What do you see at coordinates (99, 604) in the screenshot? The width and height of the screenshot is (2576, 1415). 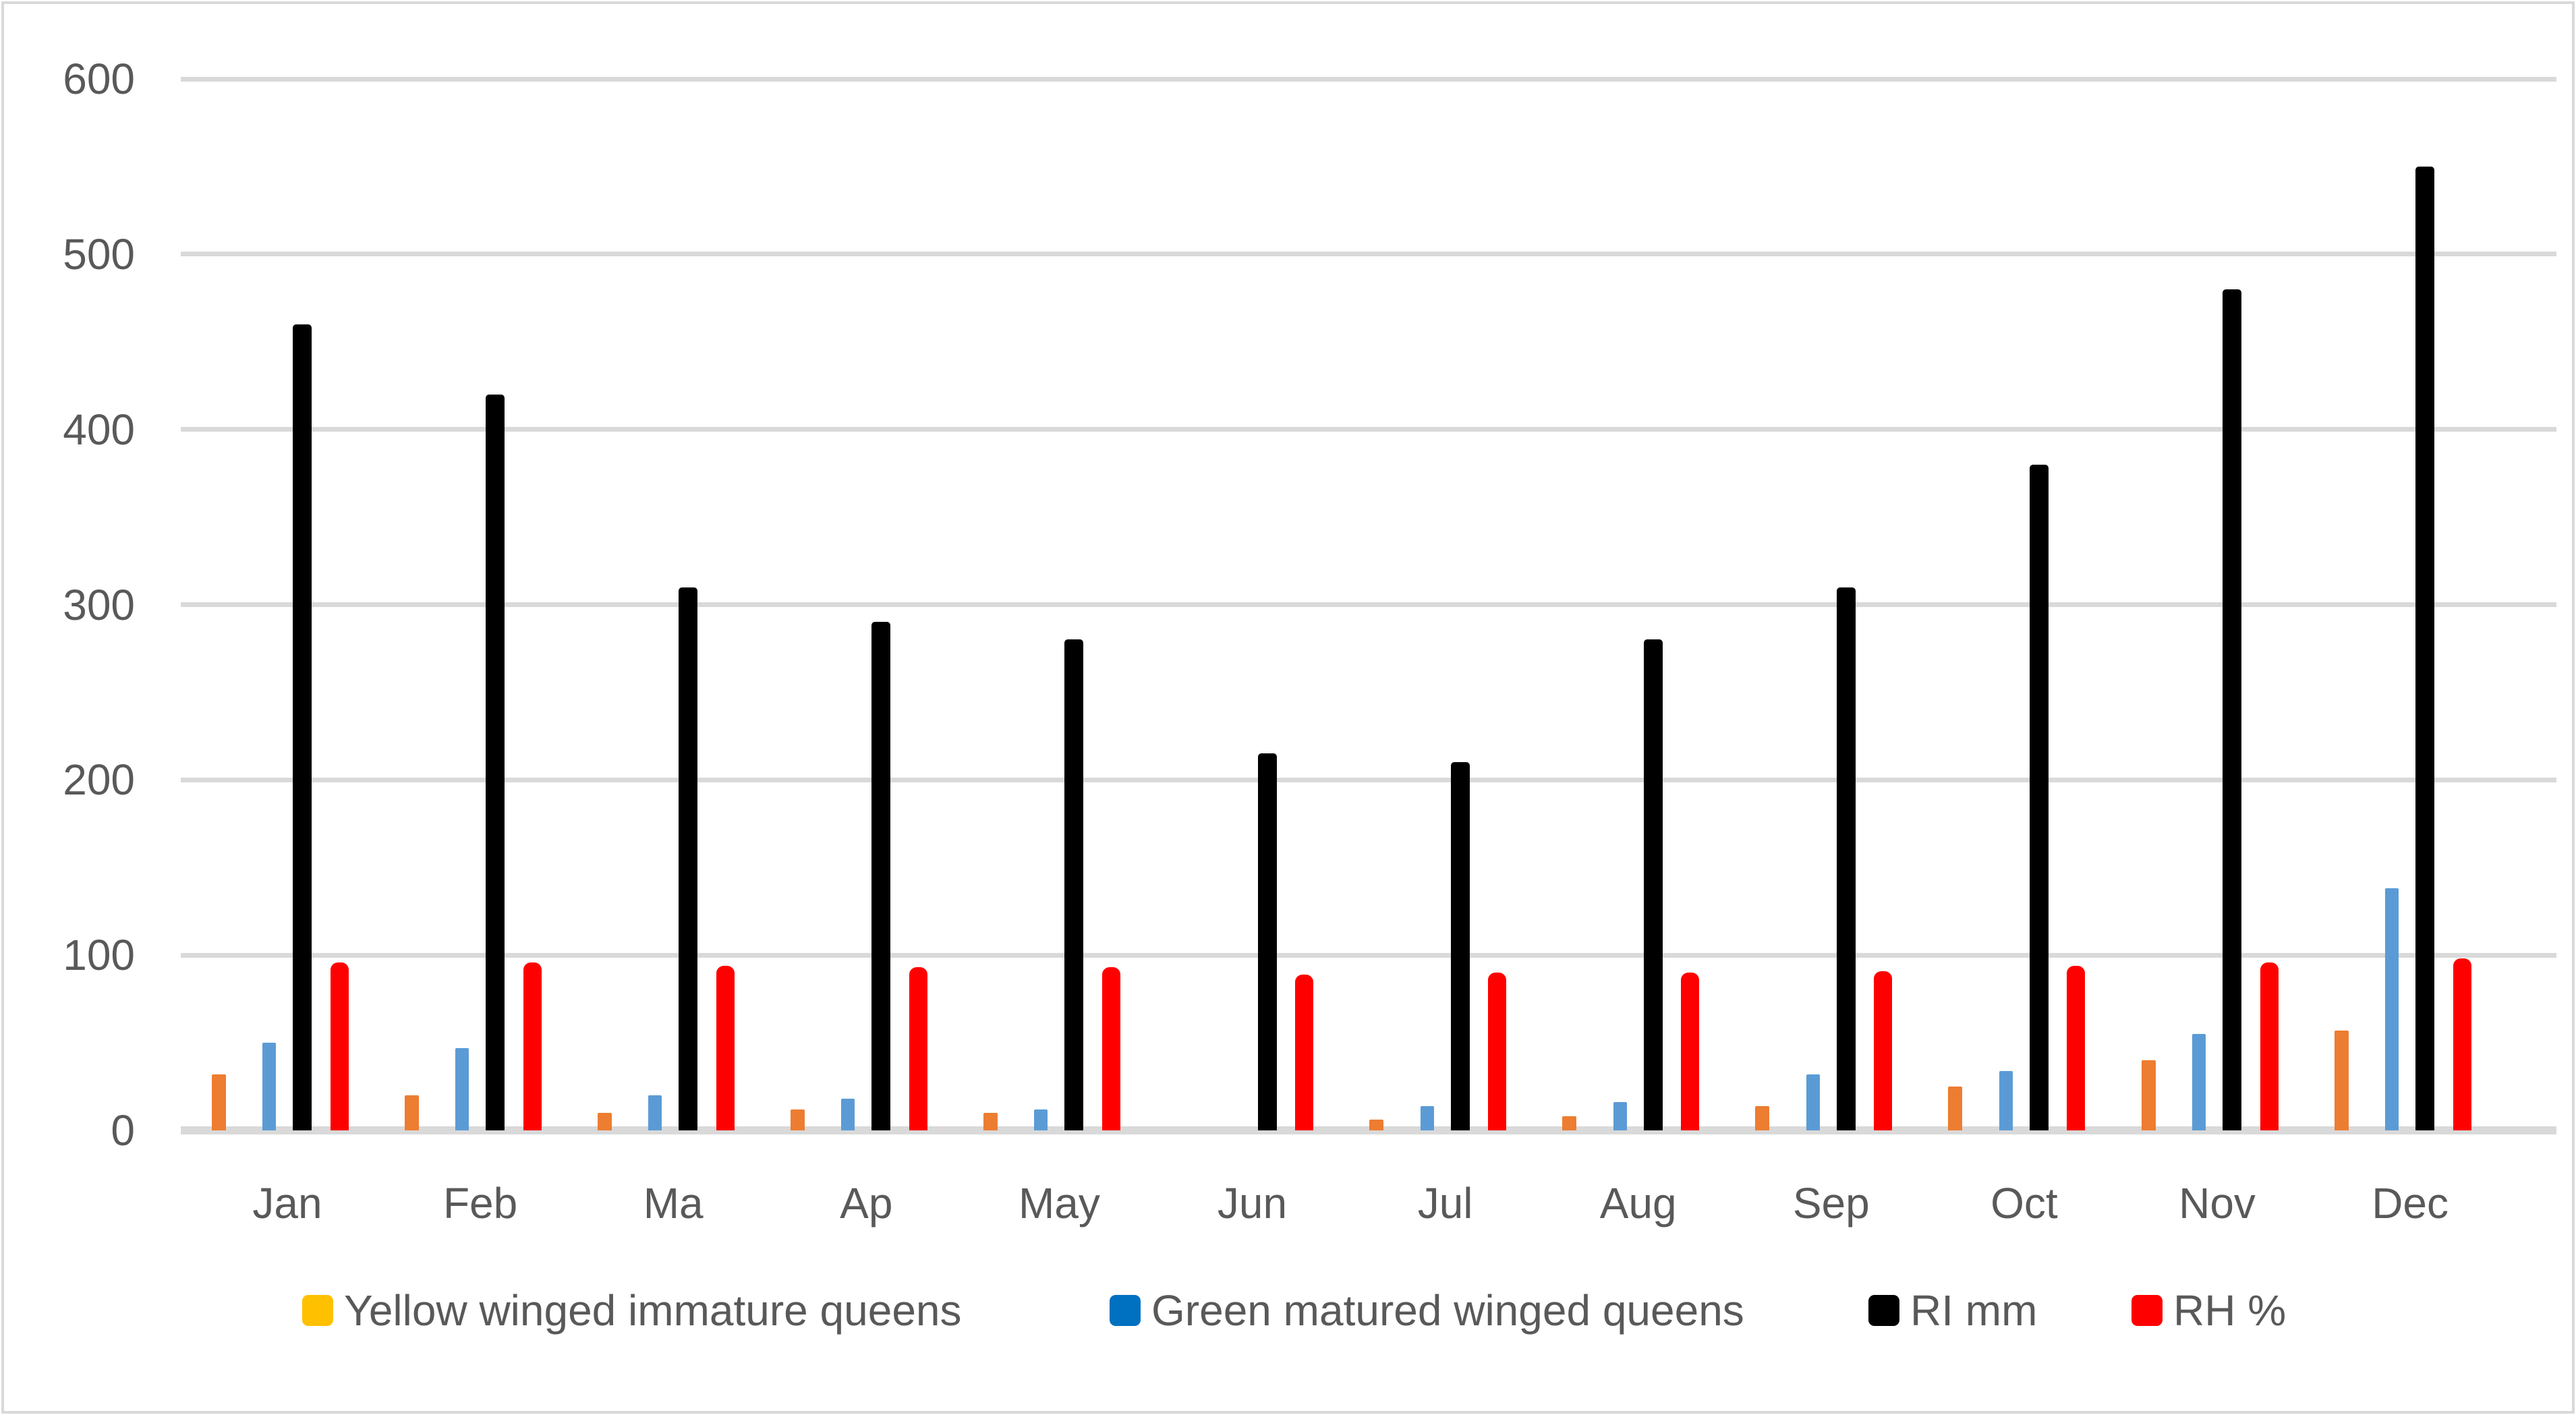 I see `y-axis-tick-label-300: 300` at bounding box center [99, 604].